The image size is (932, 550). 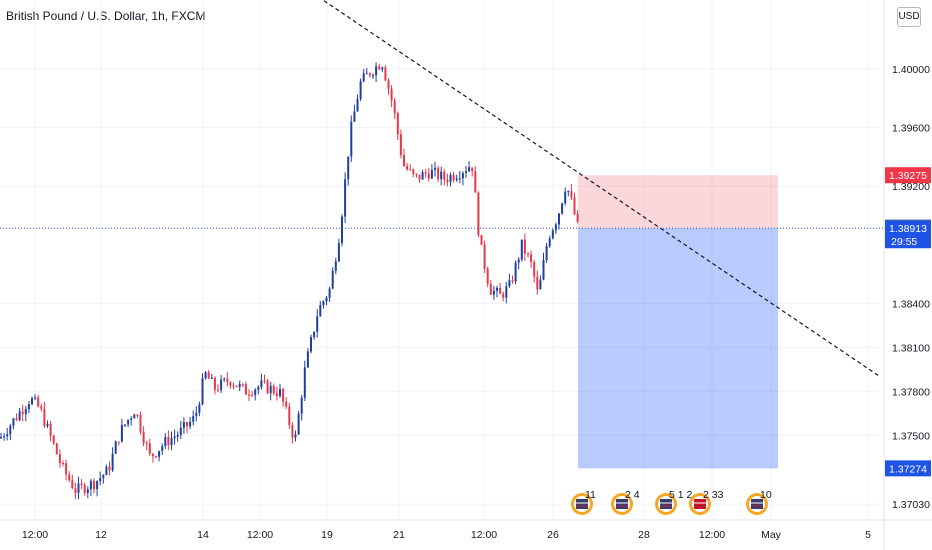 I want to click on price-label: 1.37274, so click(x=908, y=468).